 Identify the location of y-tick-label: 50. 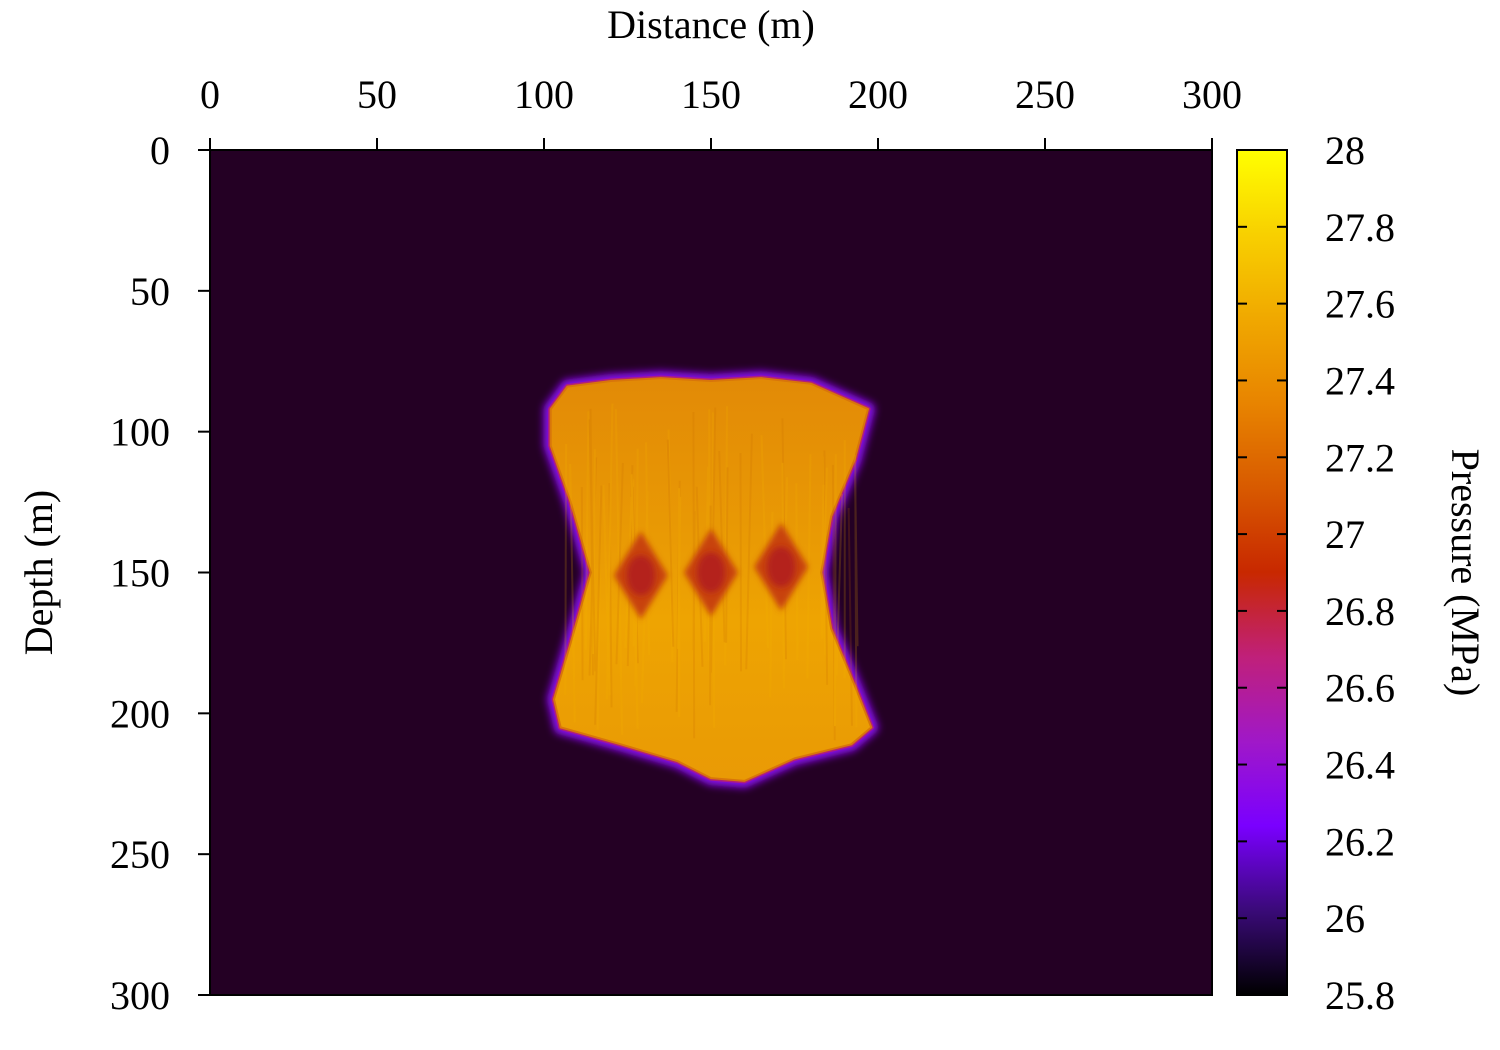
(150, 291).